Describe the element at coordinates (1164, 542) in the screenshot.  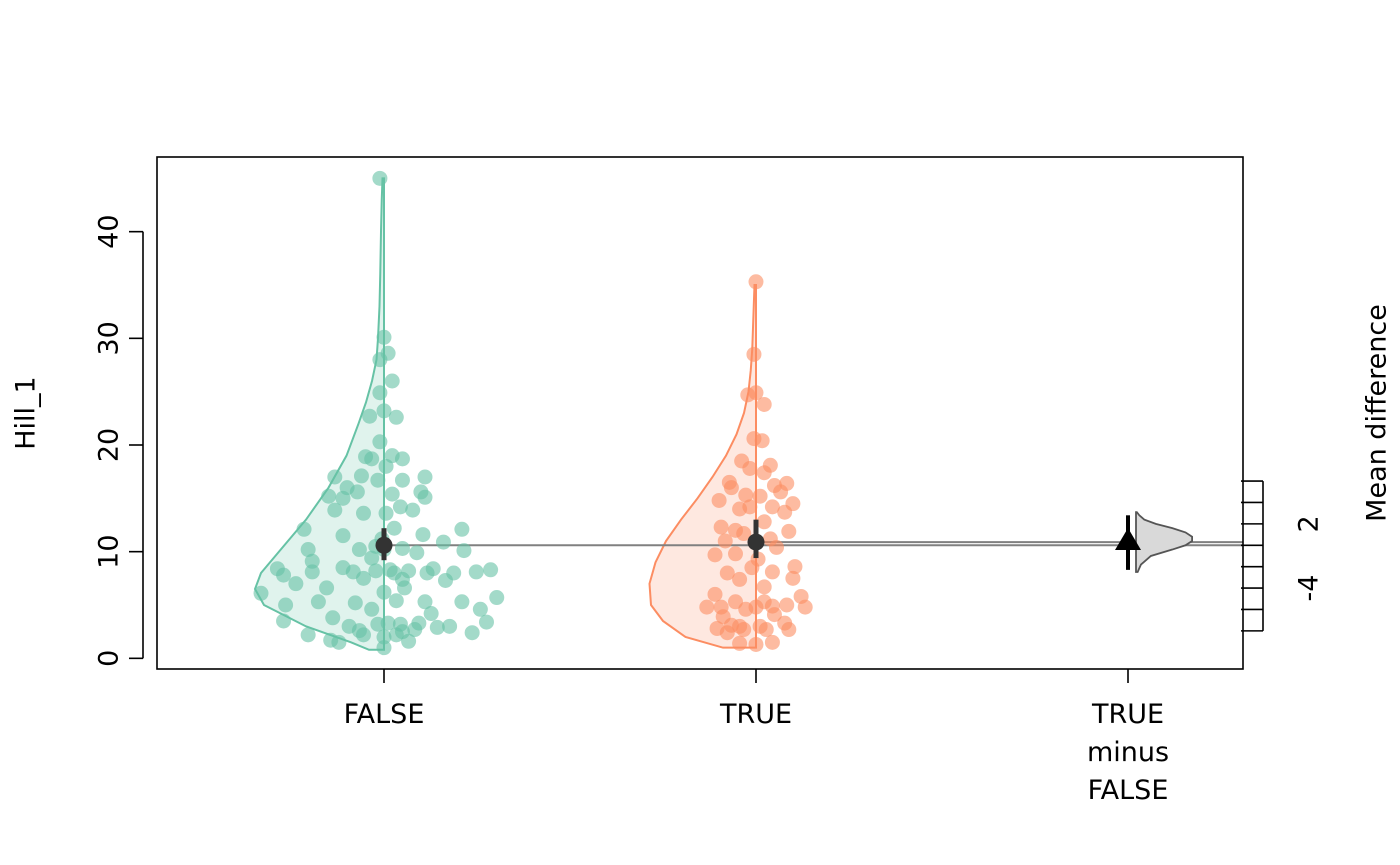
I see `delta-distribution` at that location.